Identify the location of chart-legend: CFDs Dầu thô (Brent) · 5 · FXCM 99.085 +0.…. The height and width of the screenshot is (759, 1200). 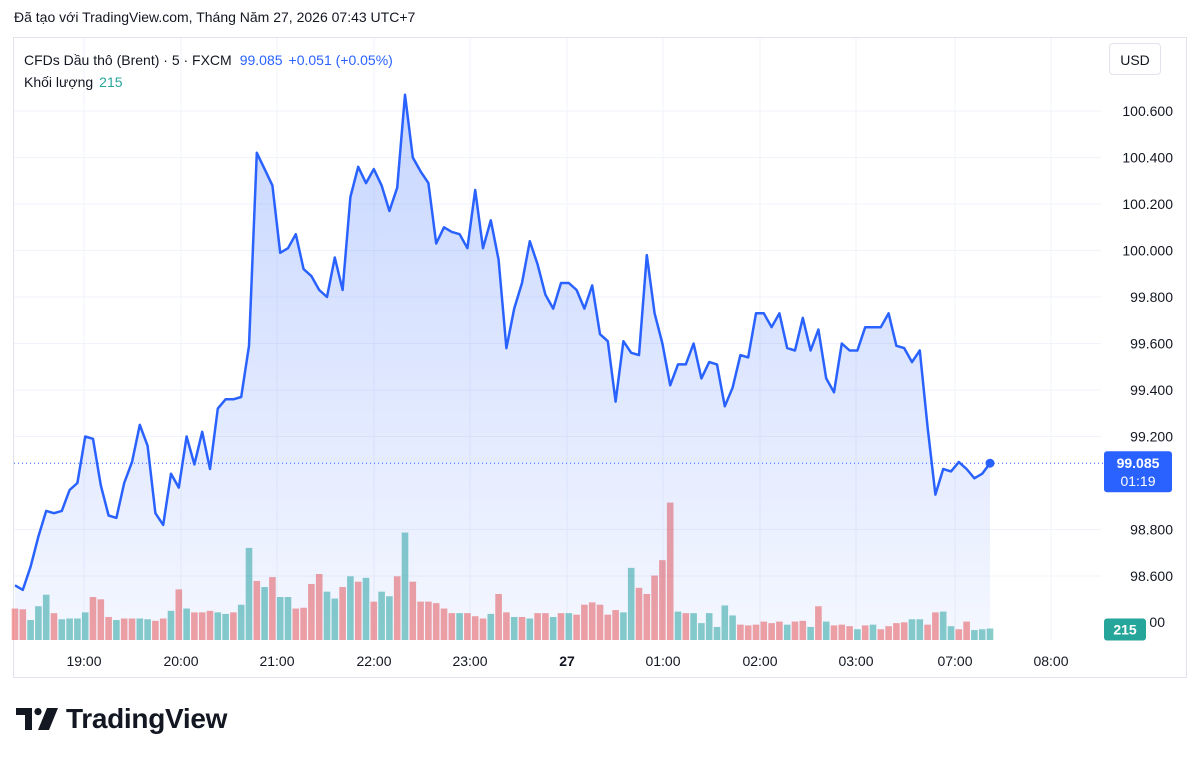
(208, 71).